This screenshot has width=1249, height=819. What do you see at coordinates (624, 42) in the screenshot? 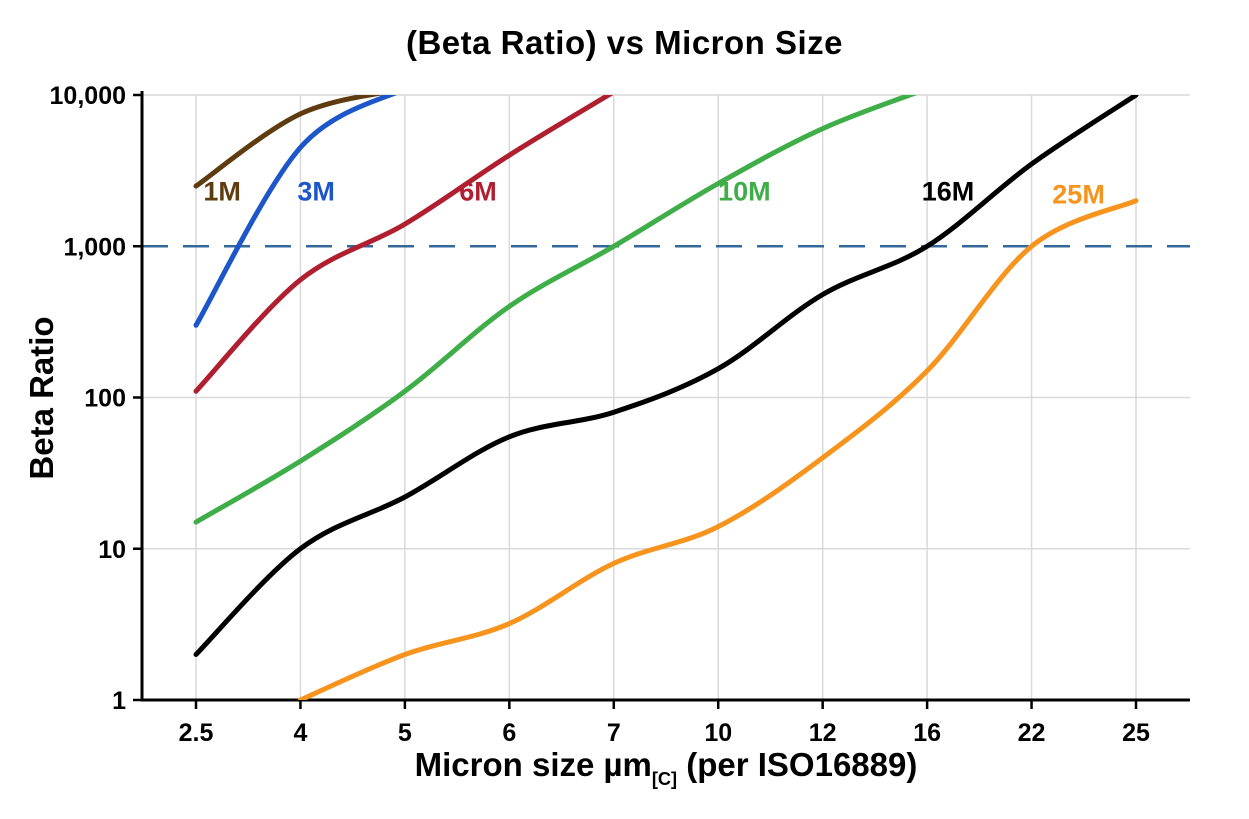
I see `chart-title: (Beta Ratio) vs Micron Size` at bounding box center [624, 42].